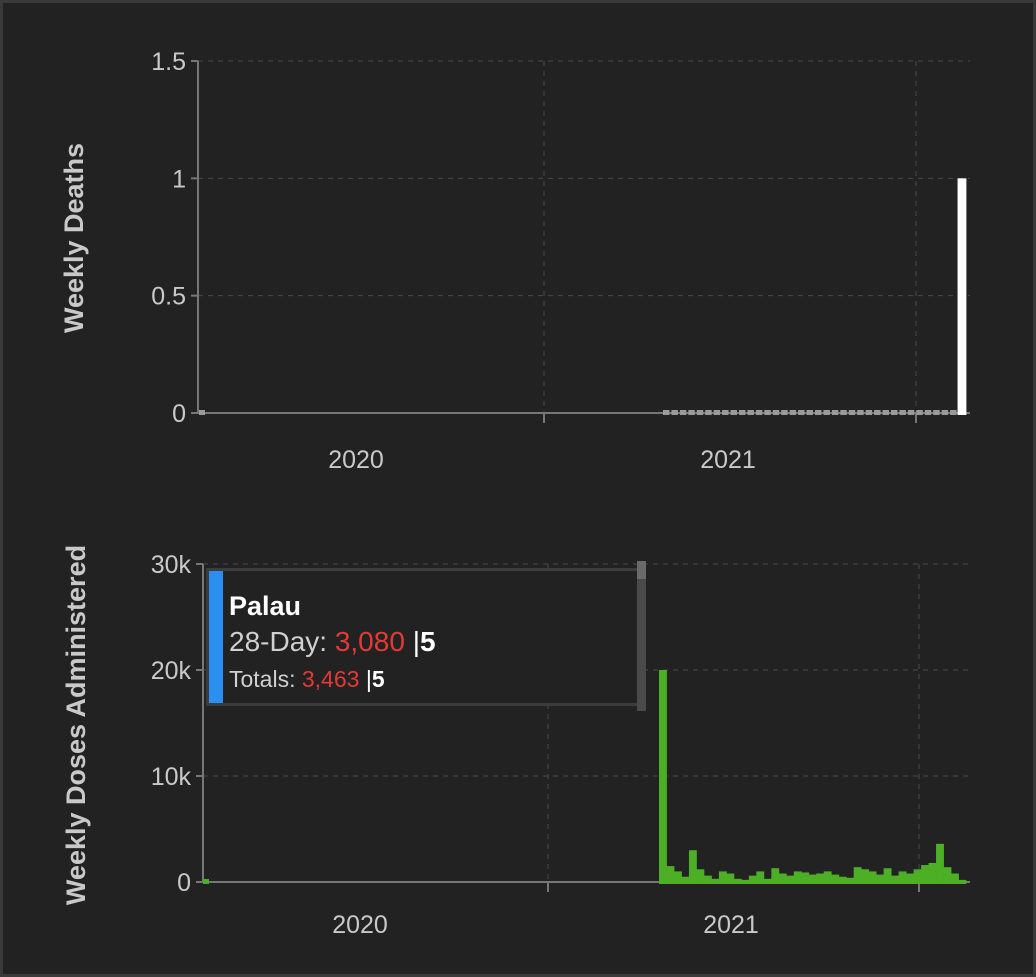  What do you see at coordinates (641, 636) in the screenshot?
I see `tooltip-scrollbar` at bounding box center [641, 636].